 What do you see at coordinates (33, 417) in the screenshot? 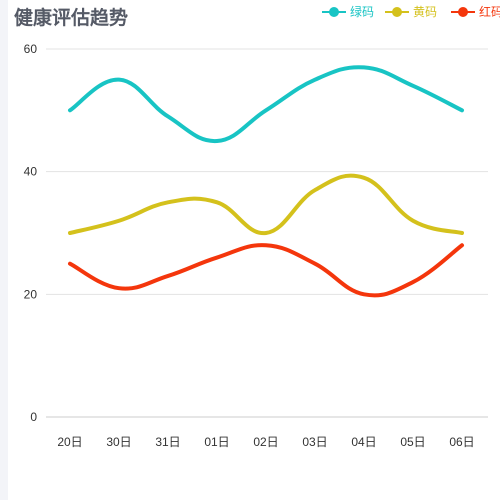
I see `y-tick-label: 0` at bounding box center [33, 417].